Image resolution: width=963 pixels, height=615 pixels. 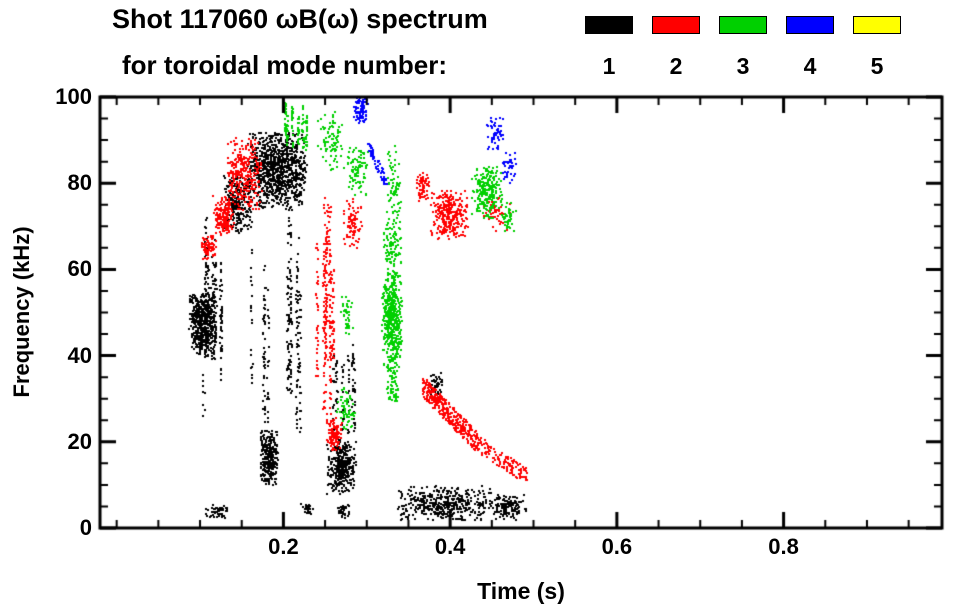 I want to click on chart-title: Shot 117060 ωB(ω) spectrum, so click(x=300, y=19).